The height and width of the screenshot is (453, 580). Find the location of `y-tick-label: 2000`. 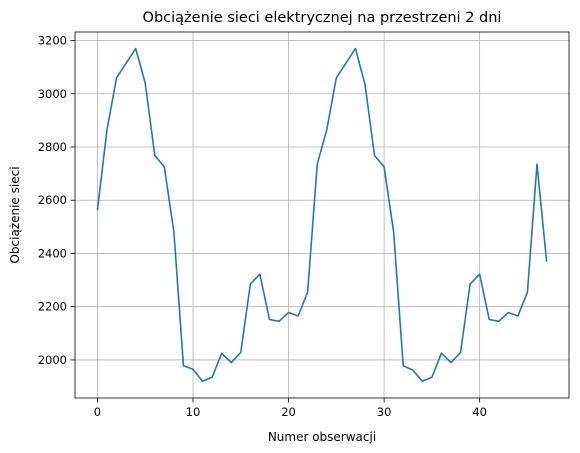

y-tick-label: 2000 is located at coordinates (52, 360).